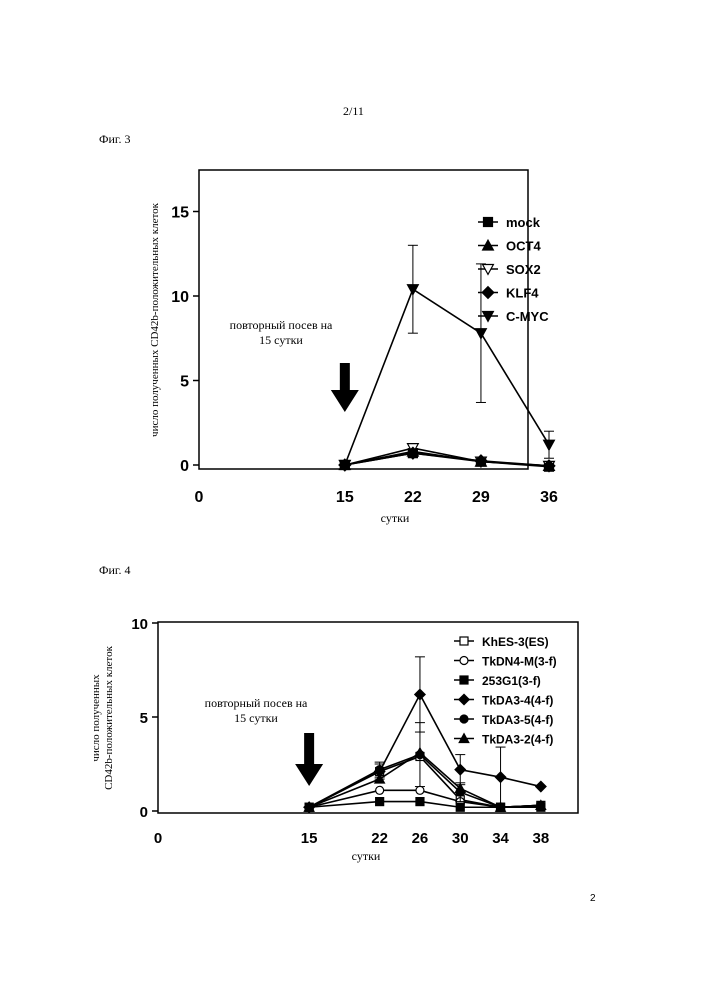 The height and width of the screenshot is (1000, 707). What do you see at coordinates (180, 213) in the screenshot?
I see `chart1-y-tick-label: 15` at bounding box center [180, 213].